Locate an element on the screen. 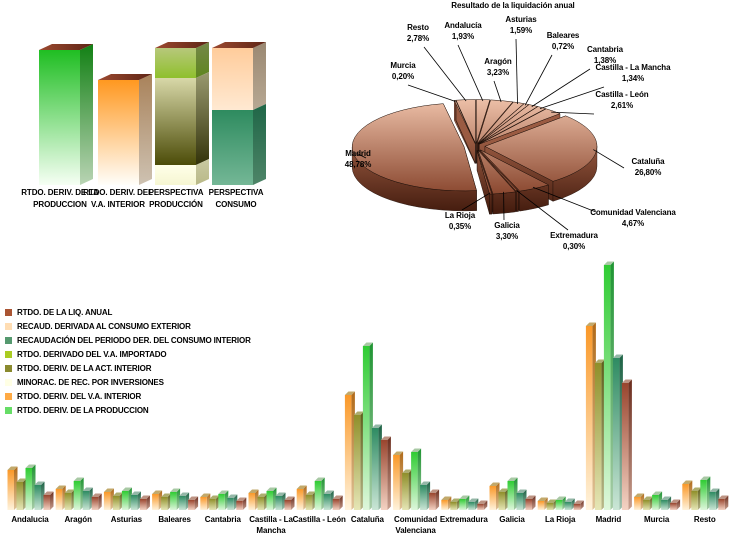  legend-item-4: RTDO. DERIV. DE LA ACT. INTERIOR is located at coordinates (145, 370).